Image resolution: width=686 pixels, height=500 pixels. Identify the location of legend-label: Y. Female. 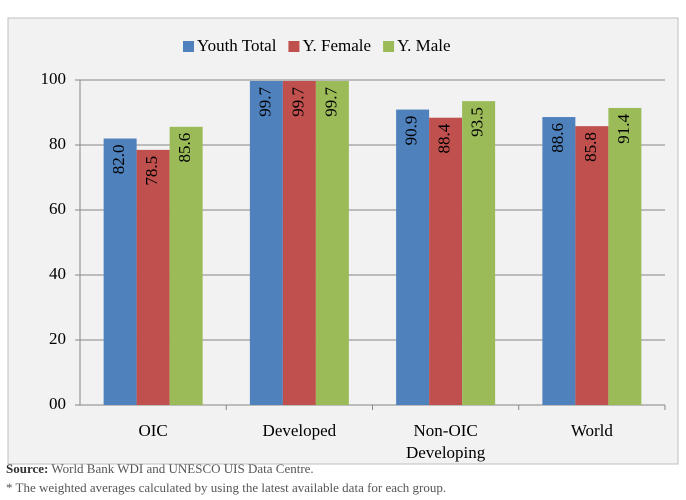
(336, 45).